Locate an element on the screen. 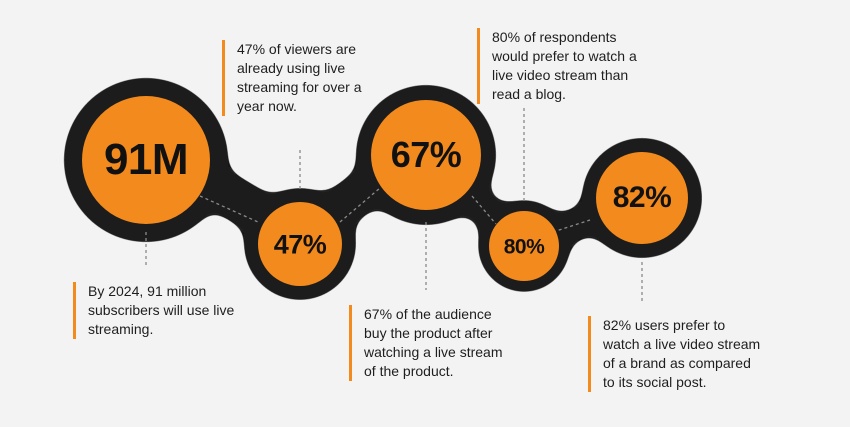 This screenshot has height=427, width=850. note-line: year now. is located at coordinates (267, 106).